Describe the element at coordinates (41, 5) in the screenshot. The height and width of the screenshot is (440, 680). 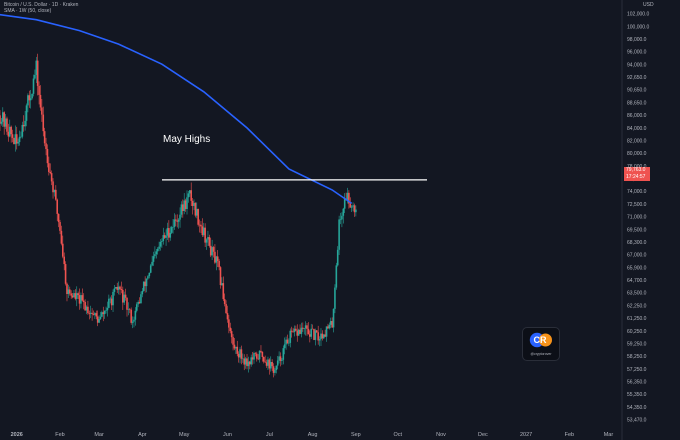
I see `symbol-title: Bitcoin / U.S. Dollar · 1D · Kraken` at that location.